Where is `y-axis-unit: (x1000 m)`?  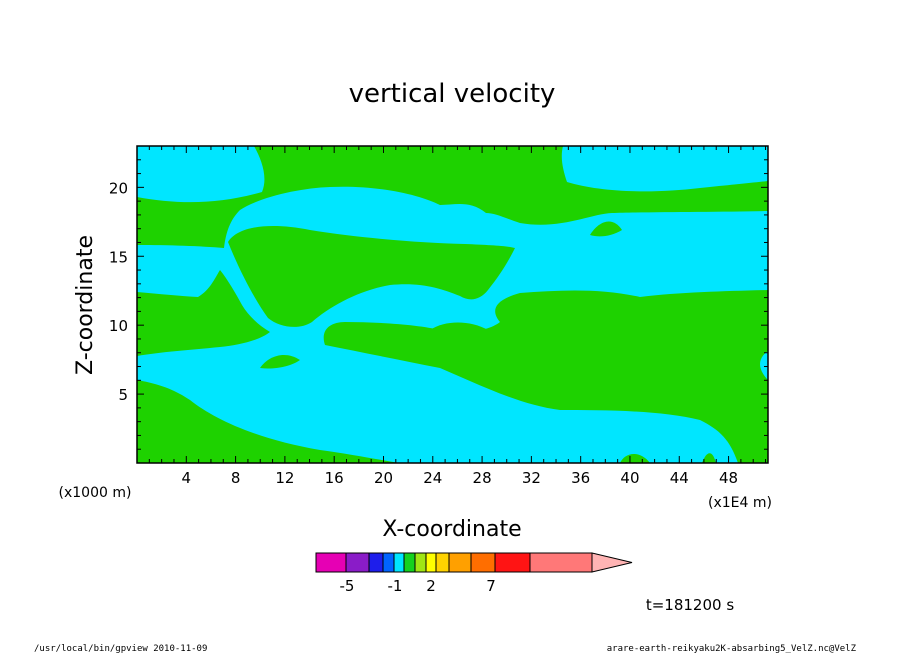 y-axis-unit: (x1000 m) is located at coordinates (95, 493).